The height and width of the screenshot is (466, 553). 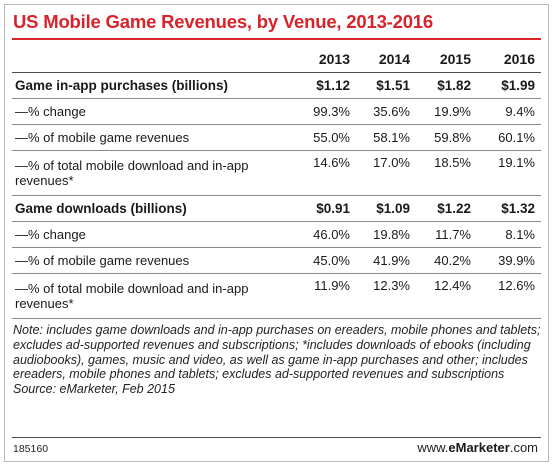 What do you see at coordinates (386, 260) in the screenshot?
I see `value-cell: 41.9%` at bounding box center [386, 260].